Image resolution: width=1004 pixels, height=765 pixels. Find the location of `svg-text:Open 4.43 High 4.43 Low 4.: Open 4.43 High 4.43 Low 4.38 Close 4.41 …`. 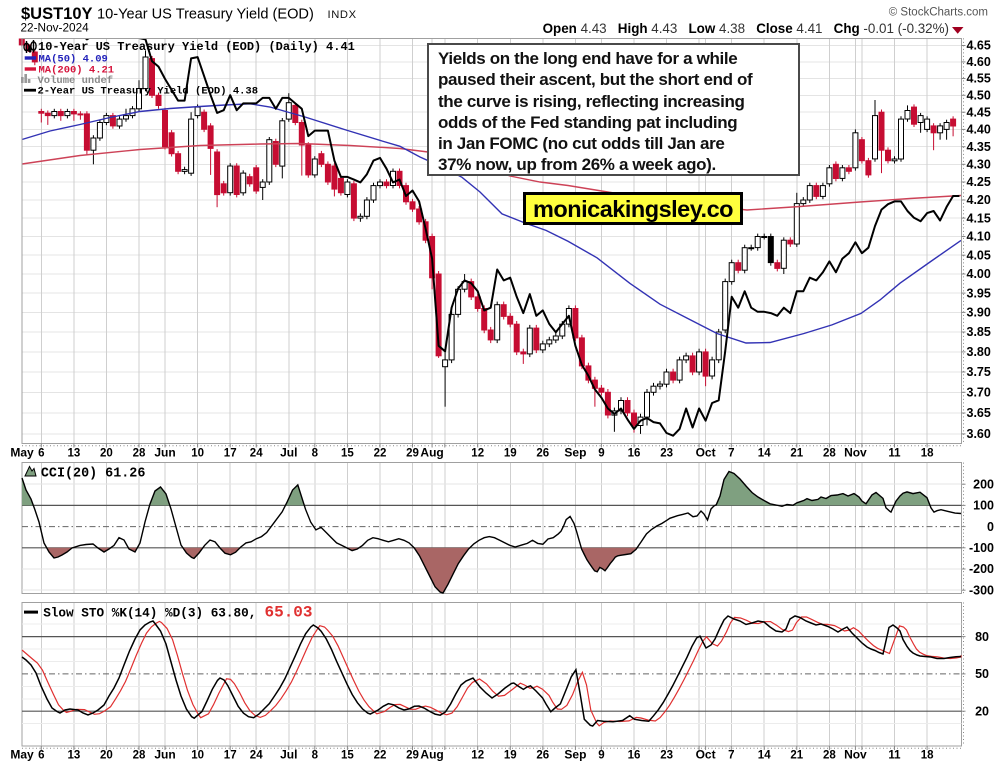

svg-text:Open 4.43 High 4.43 Low 4.: Open 4.43 High 4.43 Low 4.38 Close 4.41 … is located at coordinates (746, 28).